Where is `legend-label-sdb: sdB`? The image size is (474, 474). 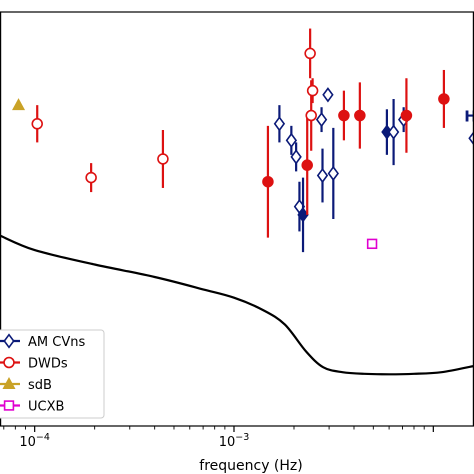
legend-label-sdb: sdB is located at coordinates (40, 385).